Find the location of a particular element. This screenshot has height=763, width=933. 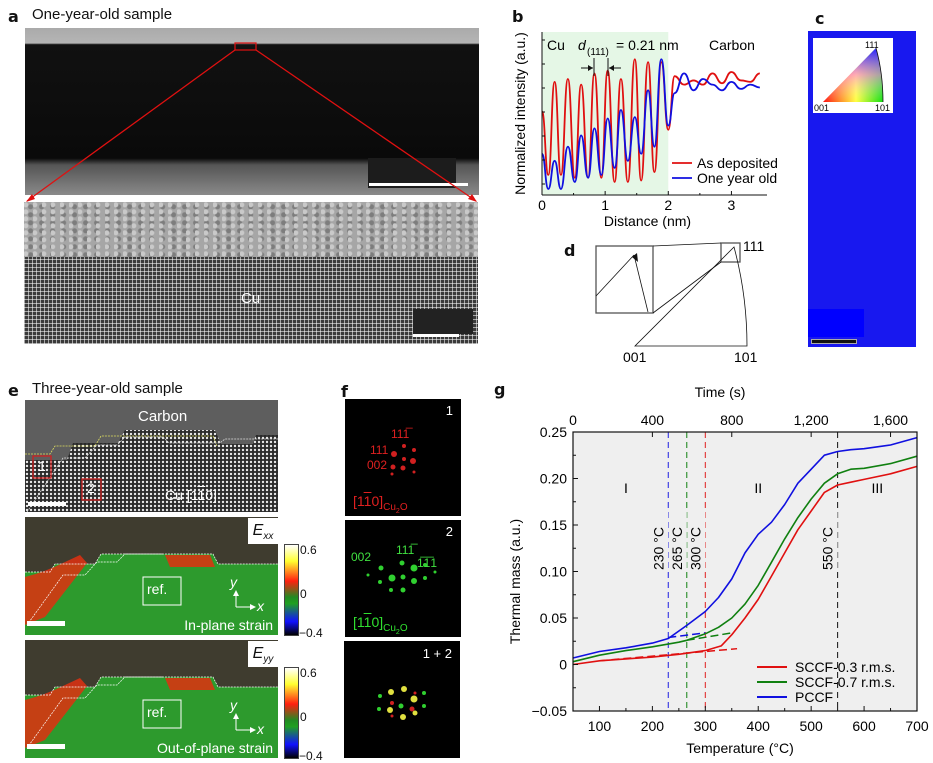

strain-component-label: Eyy is located at coordinates (263, 654).